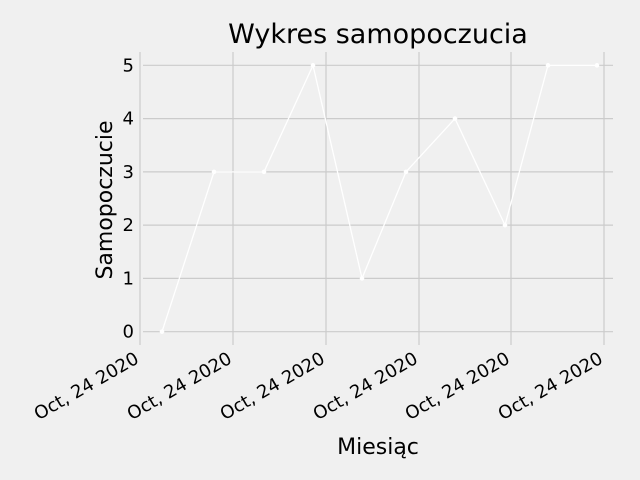 The height and width of the screenshot is (480, 640). Describe the element at coordinates (128, 198) in the screenshot. I see `y-tick-labels: 0 1 2 3 4 5` at that location.